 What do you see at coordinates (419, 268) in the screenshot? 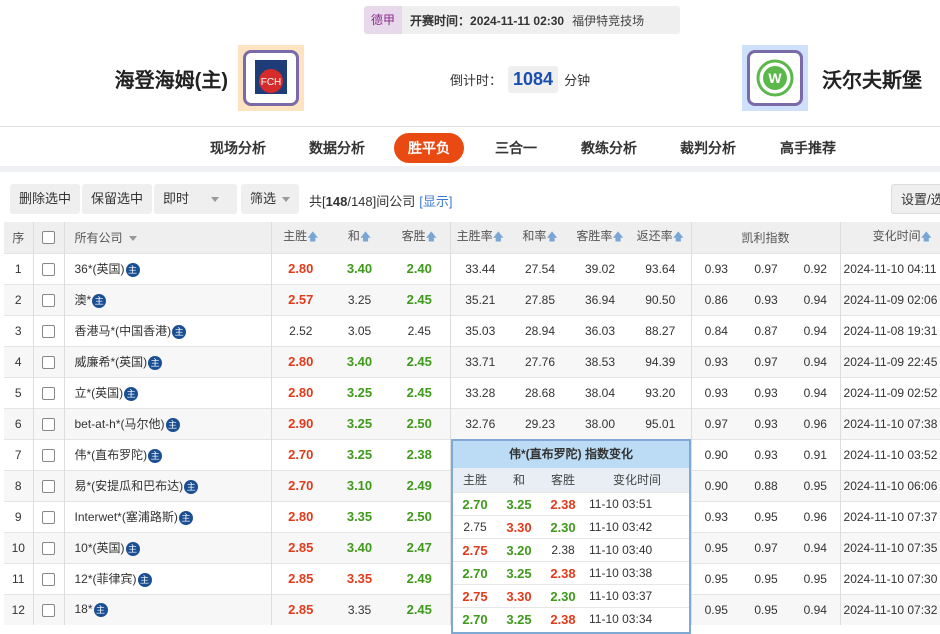
I see `away-odds: 2.40` at bounding box center [419, 268].